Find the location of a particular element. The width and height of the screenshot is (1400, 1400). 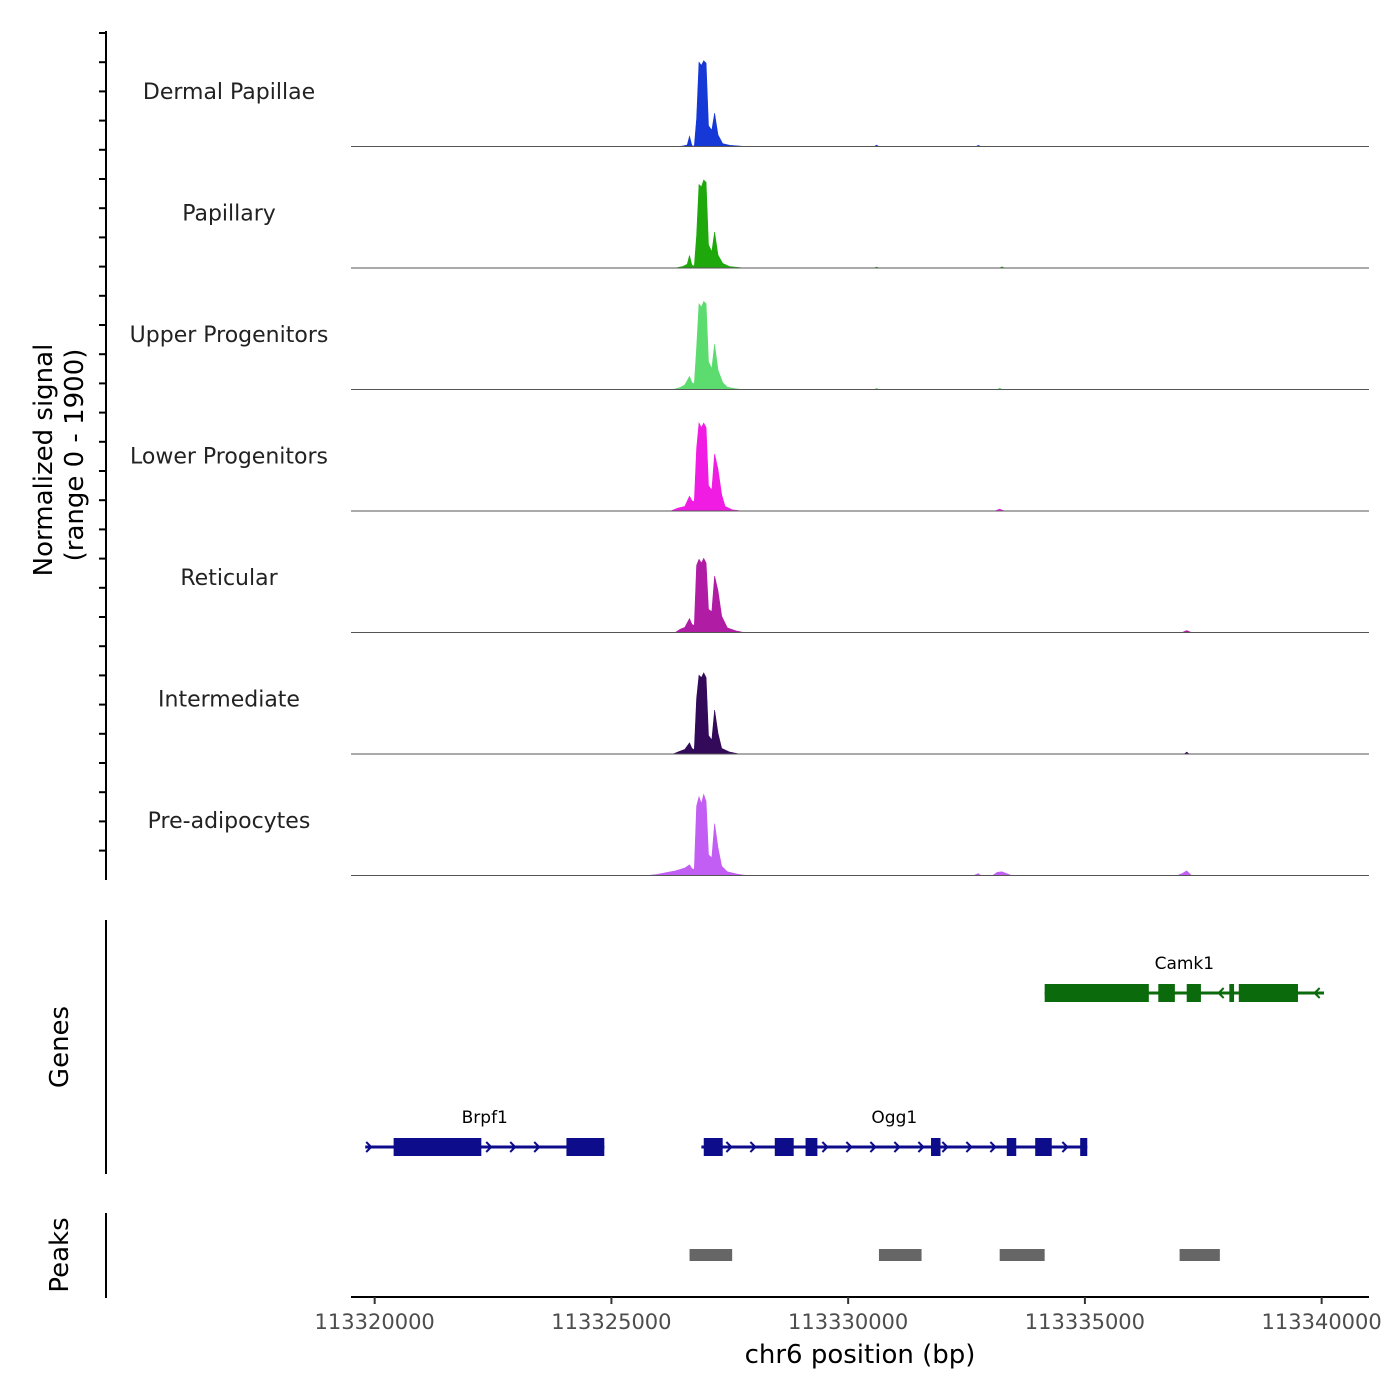

x-tick-label: 113330000 is located at coordinates (848, 1322).